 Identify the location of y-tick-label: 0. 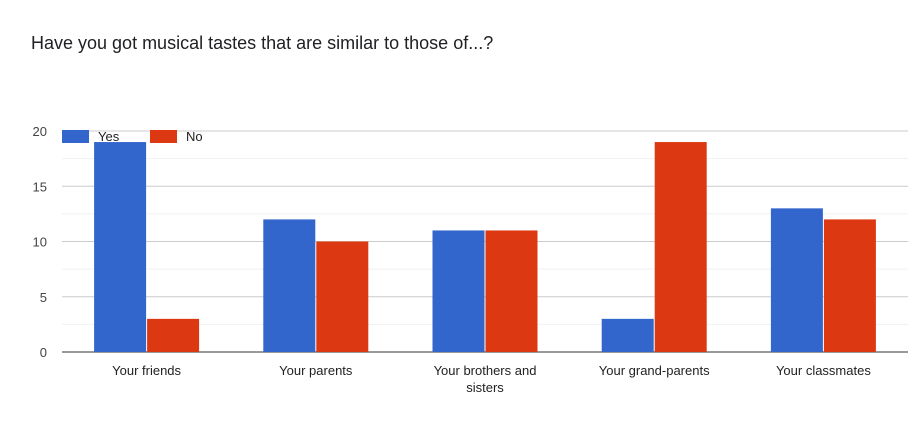
(43, 352).